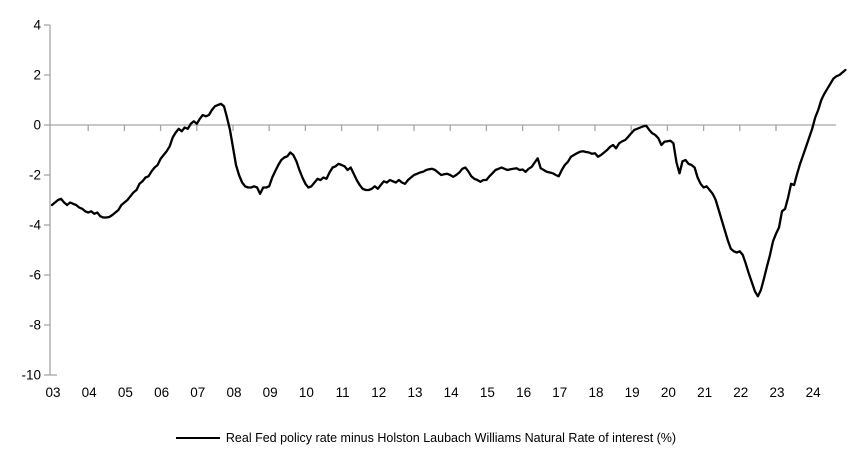  Describe the element at coordinates (125, 392) in the screenshot. I see `x-tick-label: 05` at that location.